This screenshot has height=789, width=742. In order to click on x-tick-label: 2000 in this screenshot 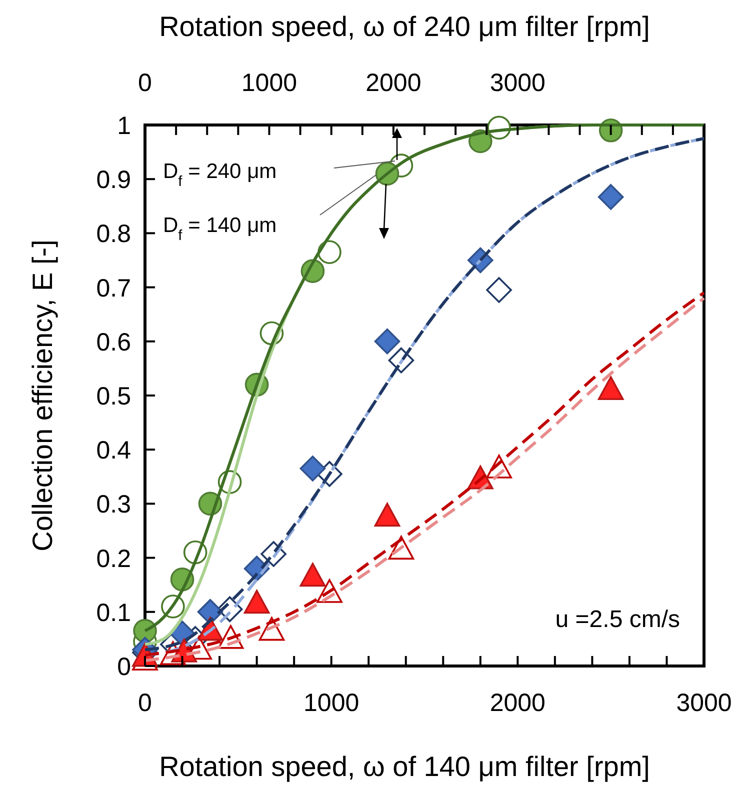, I will do `click(518, 703)`.